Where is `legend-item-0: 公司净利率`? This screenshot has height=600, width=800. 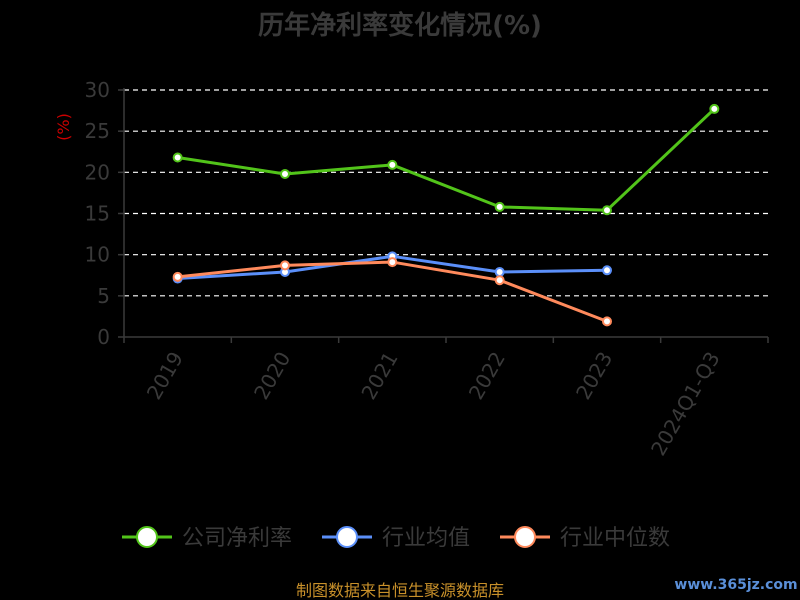
legend-item-0: 公司净利率 is located at coordinates (207, 538).